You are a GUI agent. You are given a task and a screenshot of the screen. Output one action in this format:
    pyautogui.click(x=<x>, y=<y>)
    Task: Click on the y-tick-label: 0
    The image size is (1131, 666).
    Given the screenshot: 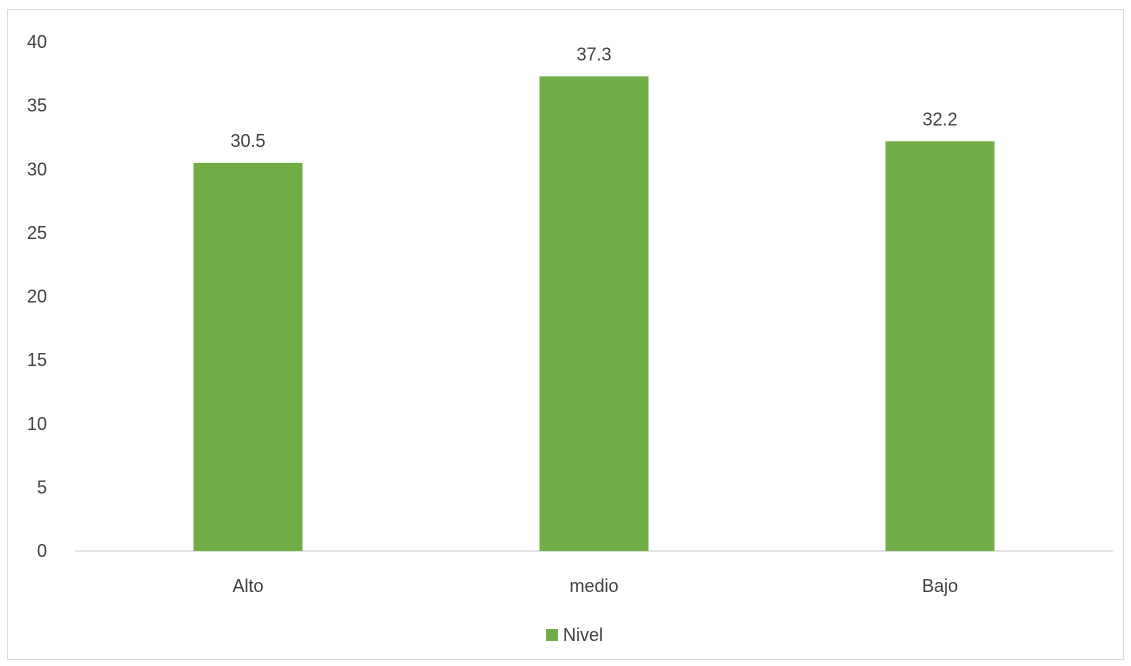 What is the action you would take?
    pyautogui.click(x=42, y=551)
    